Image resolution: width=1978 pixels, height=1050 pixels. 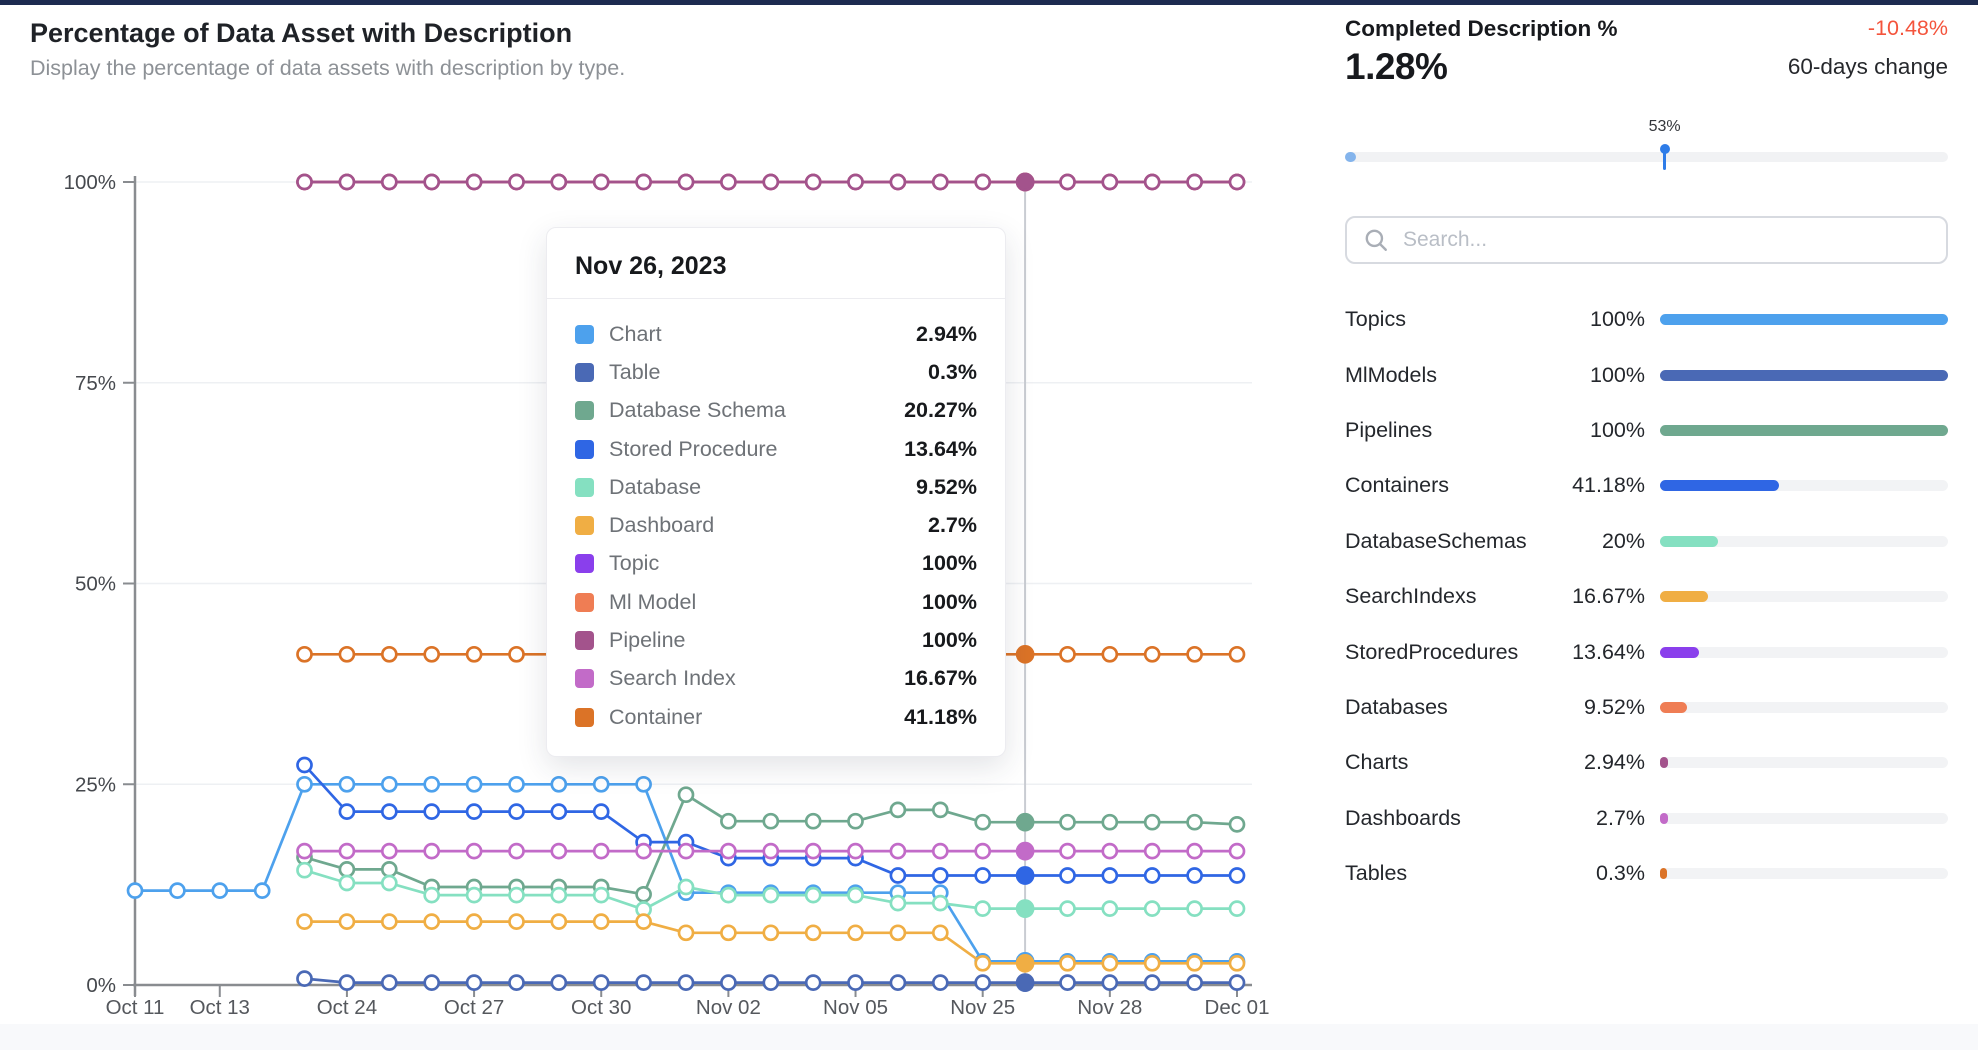 What do you see at coordinates (1646, 651) in the screenshot?
I see `asset-type-row: StoredProcedures 13.64%` at bounding box center [1646, 651].